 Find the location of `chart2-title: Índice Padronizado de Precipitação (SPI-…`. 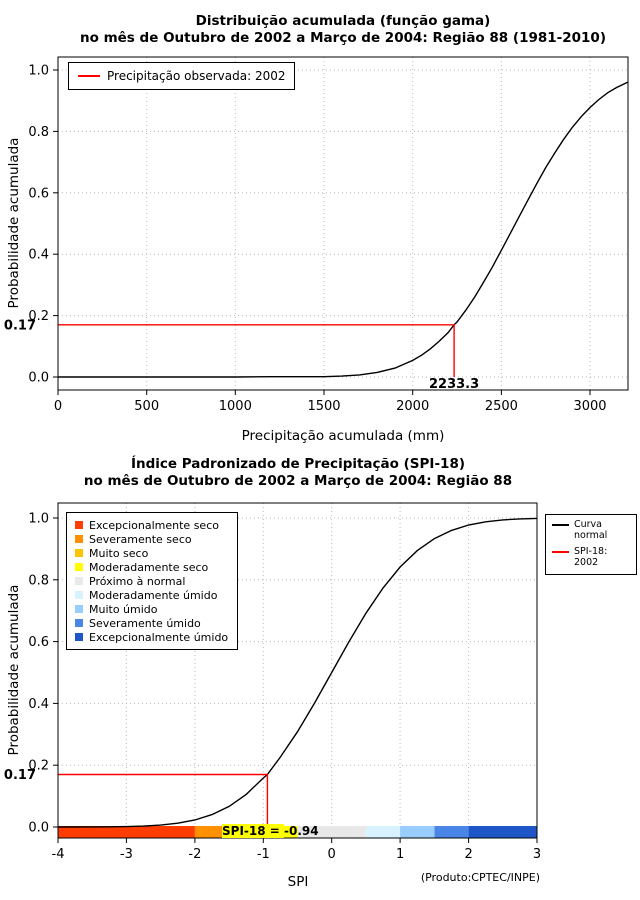

chart2-title: Índice Padronizado de Precipitação (SPI-… is located at coordinates (298, 464).